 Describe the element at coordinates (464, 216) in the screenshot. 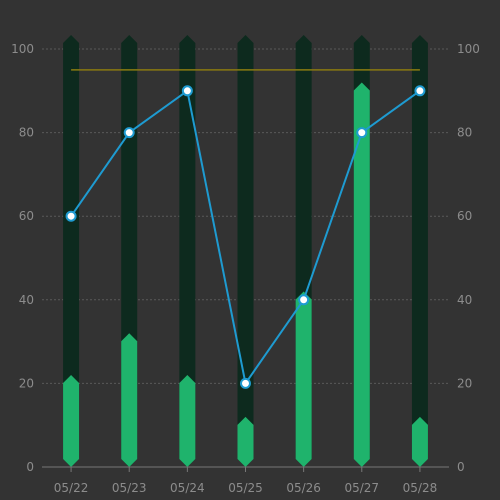

I see `y-tick-label-right: 60` at that location.